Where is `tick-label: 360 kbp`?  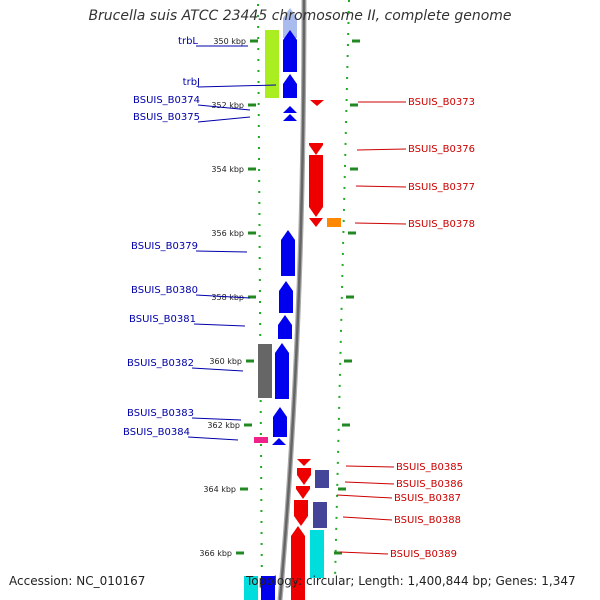
tick-label: 360 kbp is located at coordinates (225, 361).